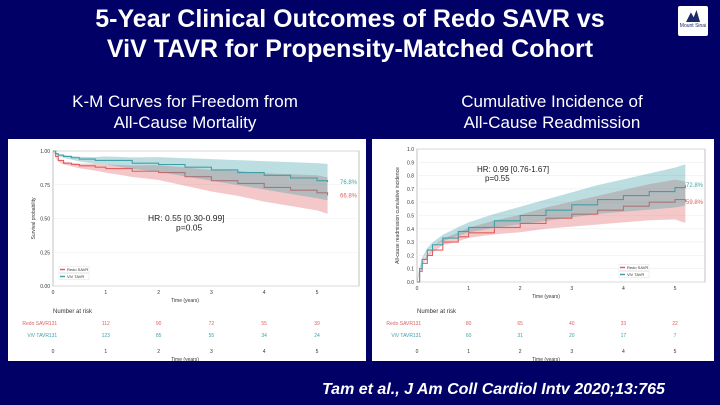 The height and width of the screenshot is (405, 720). Describe the element at coordinates (264, 336) in the screenshot. I see `risk-cell: 34` at that location.